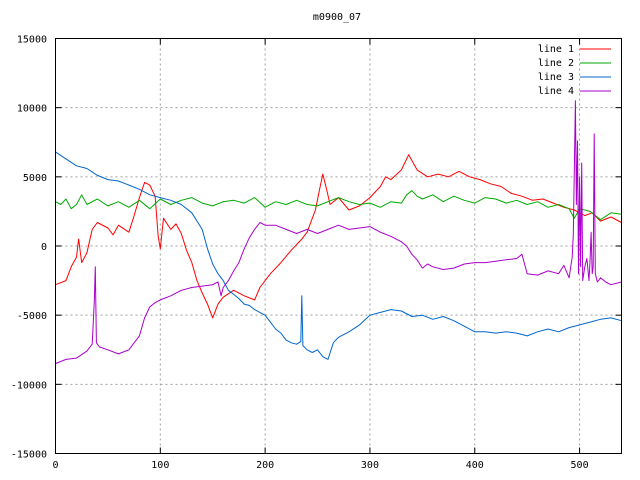 Image resolution: width=640 pixels, height=480 pixels. I want to click on x-tick-label: 0, so click(55, 465).